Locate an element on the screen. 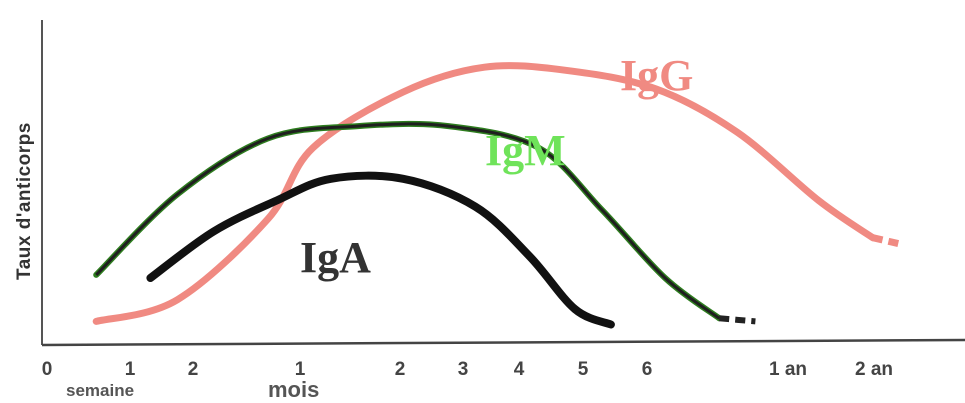 The height and width of the screenshot is (403, 965). x-tick-label: 3 is located at coordinates (463, 369).